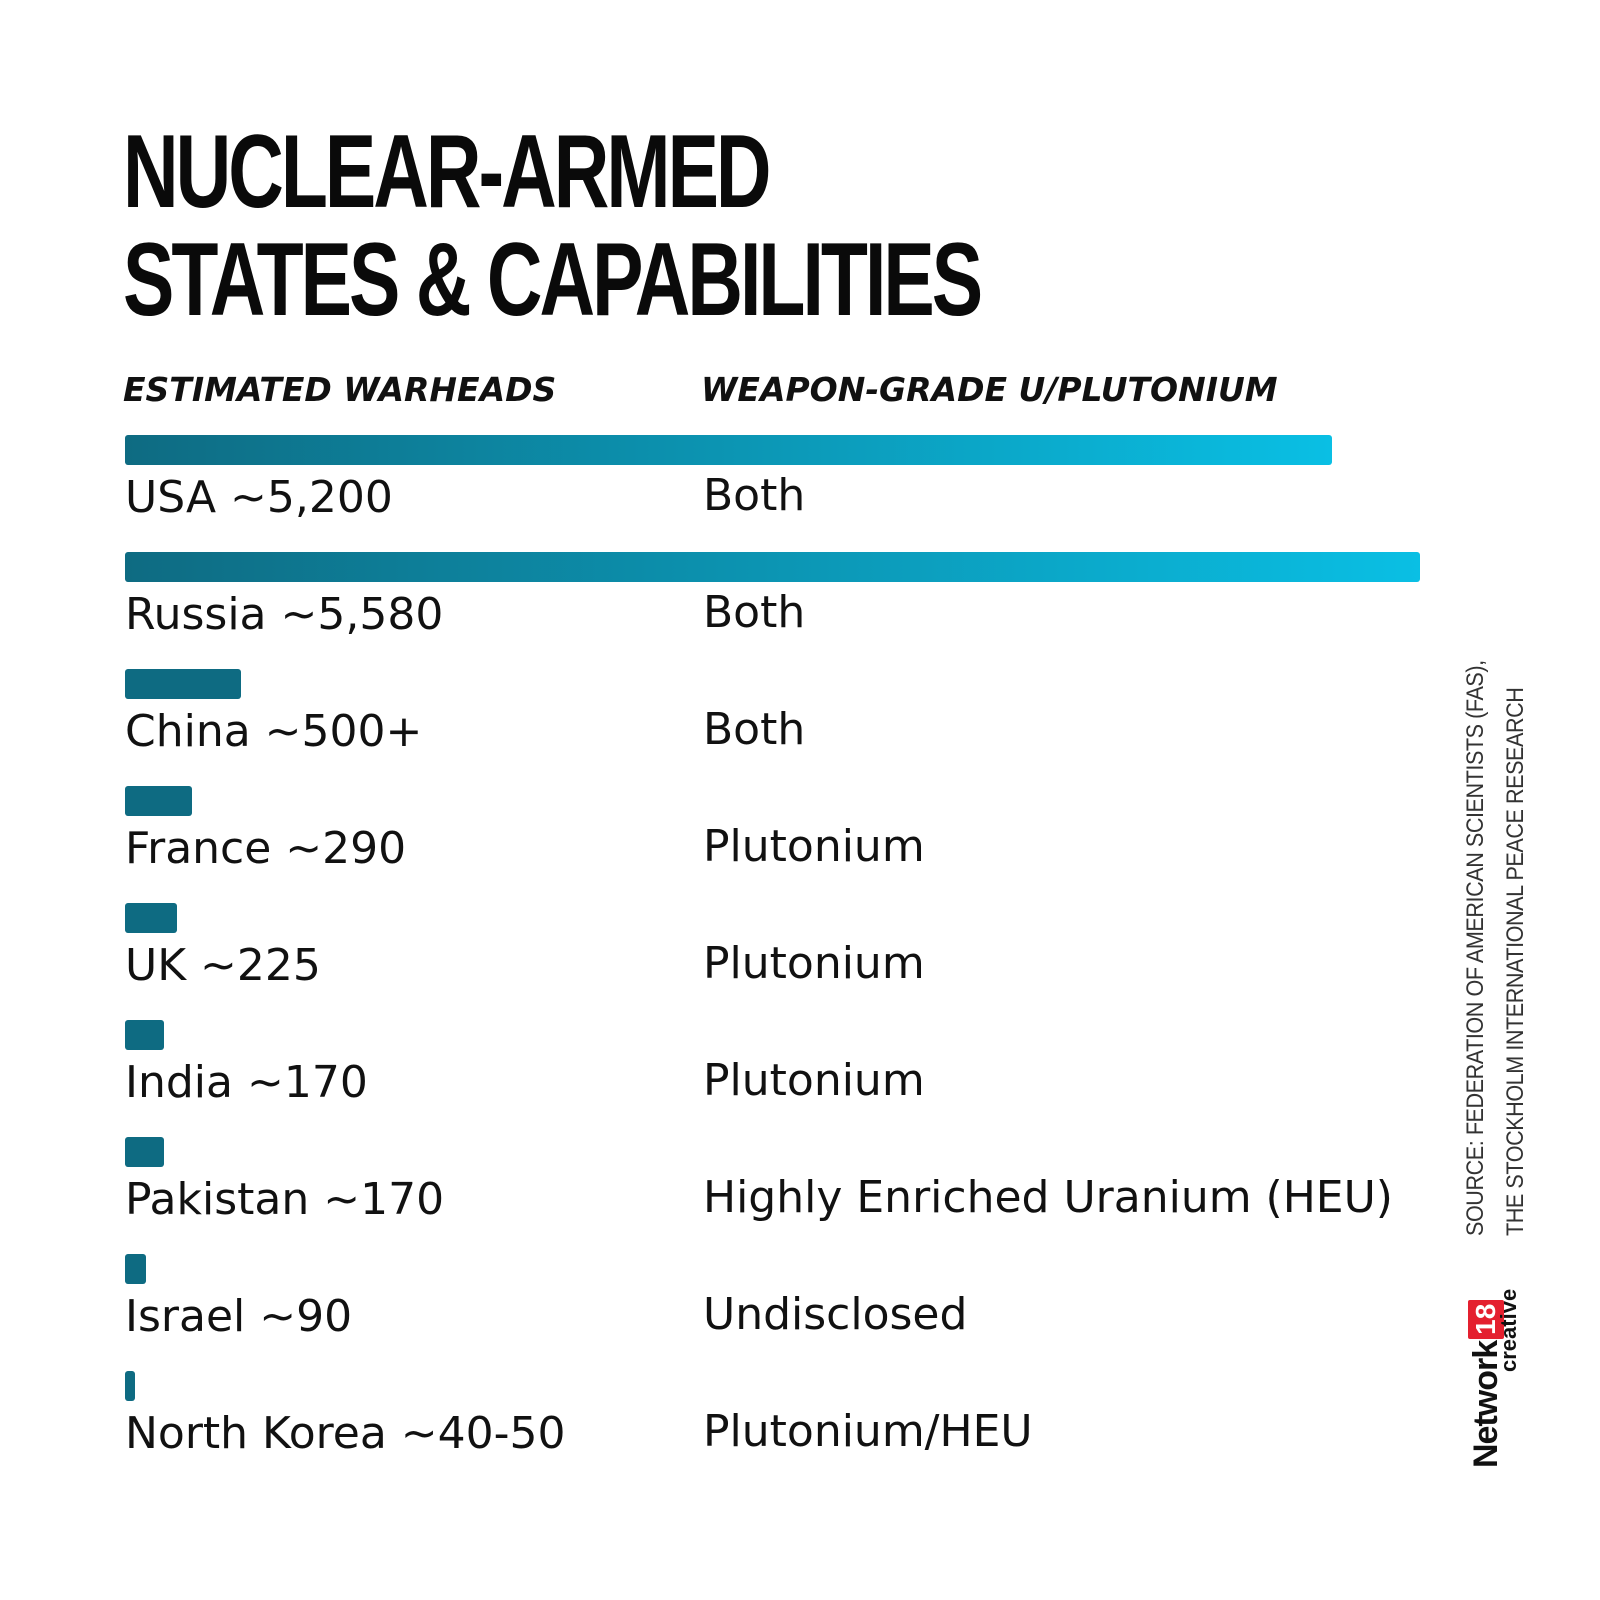 This screenshot has height=1600, width=1600. I want to click on material-pakistan: Highly Enriched Uranium (HEU), so click(1048, 1197).